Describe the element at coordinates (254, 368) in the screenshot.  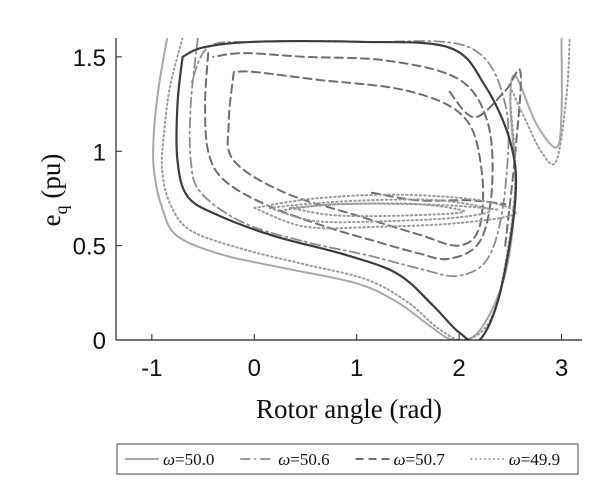
I see `x-tick-label: 0` at that location.